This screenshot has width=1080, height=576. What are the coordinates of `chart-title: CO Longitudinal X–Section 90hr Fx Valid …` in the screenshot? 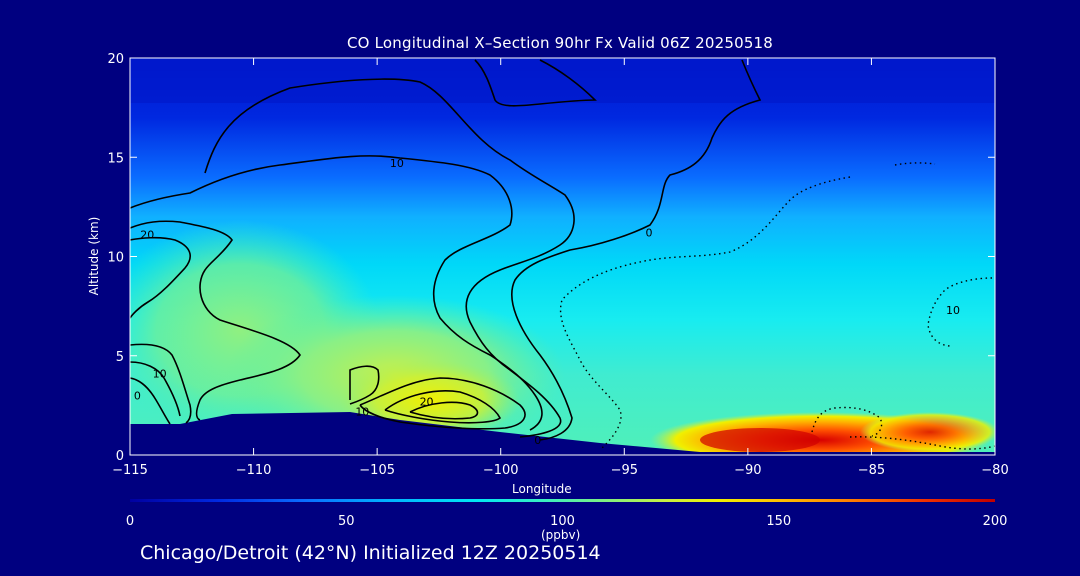 It's located at (560, 43).